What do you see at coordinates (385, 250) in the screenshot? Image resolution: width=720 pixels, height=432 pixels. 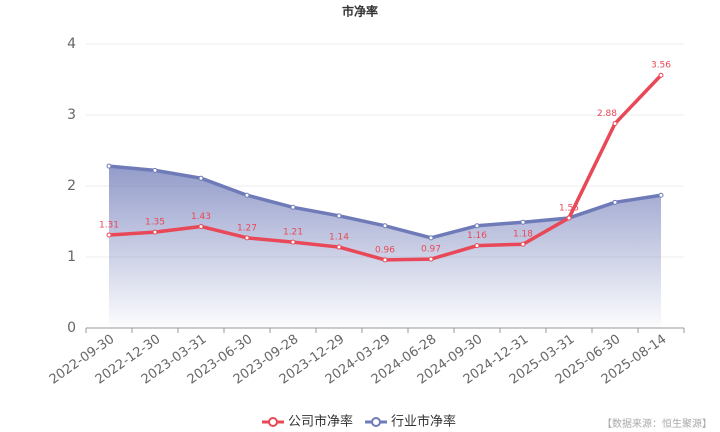 I see `data-label: 0.96` at bounding box center [385, 250].